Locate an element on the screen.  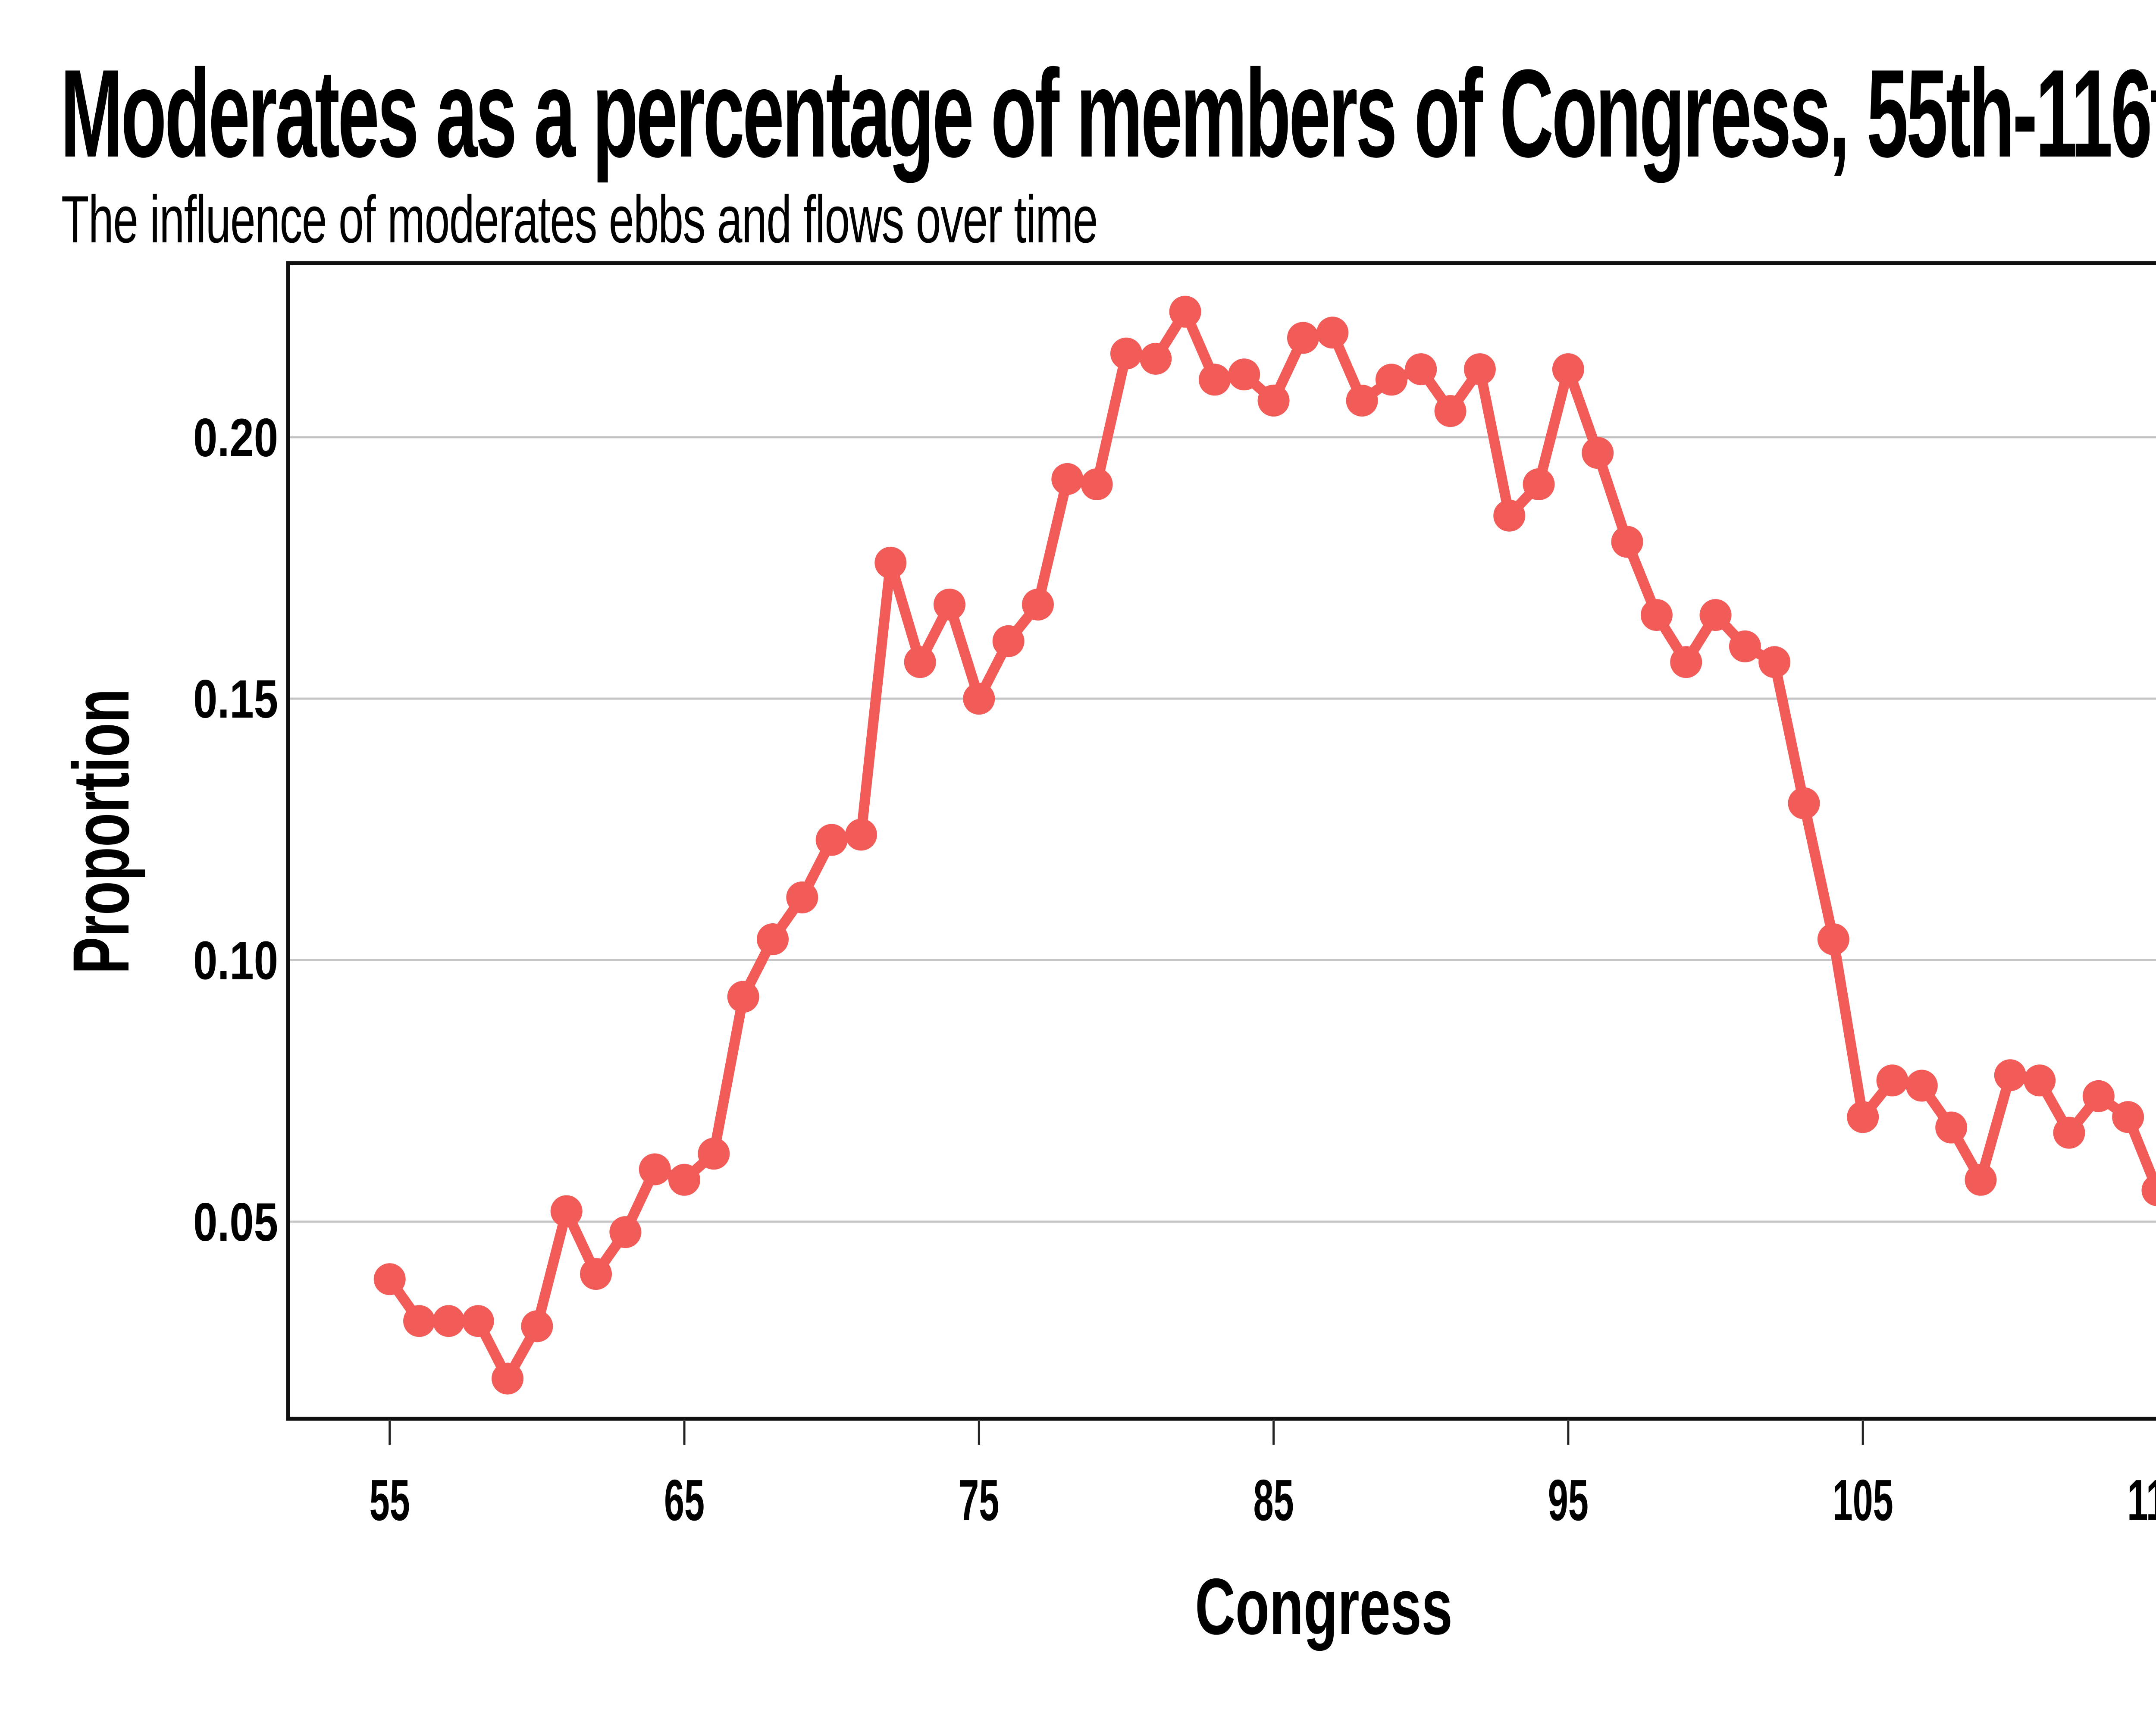
x-tick-label: 85 is located at coordinates (1273, 1500).